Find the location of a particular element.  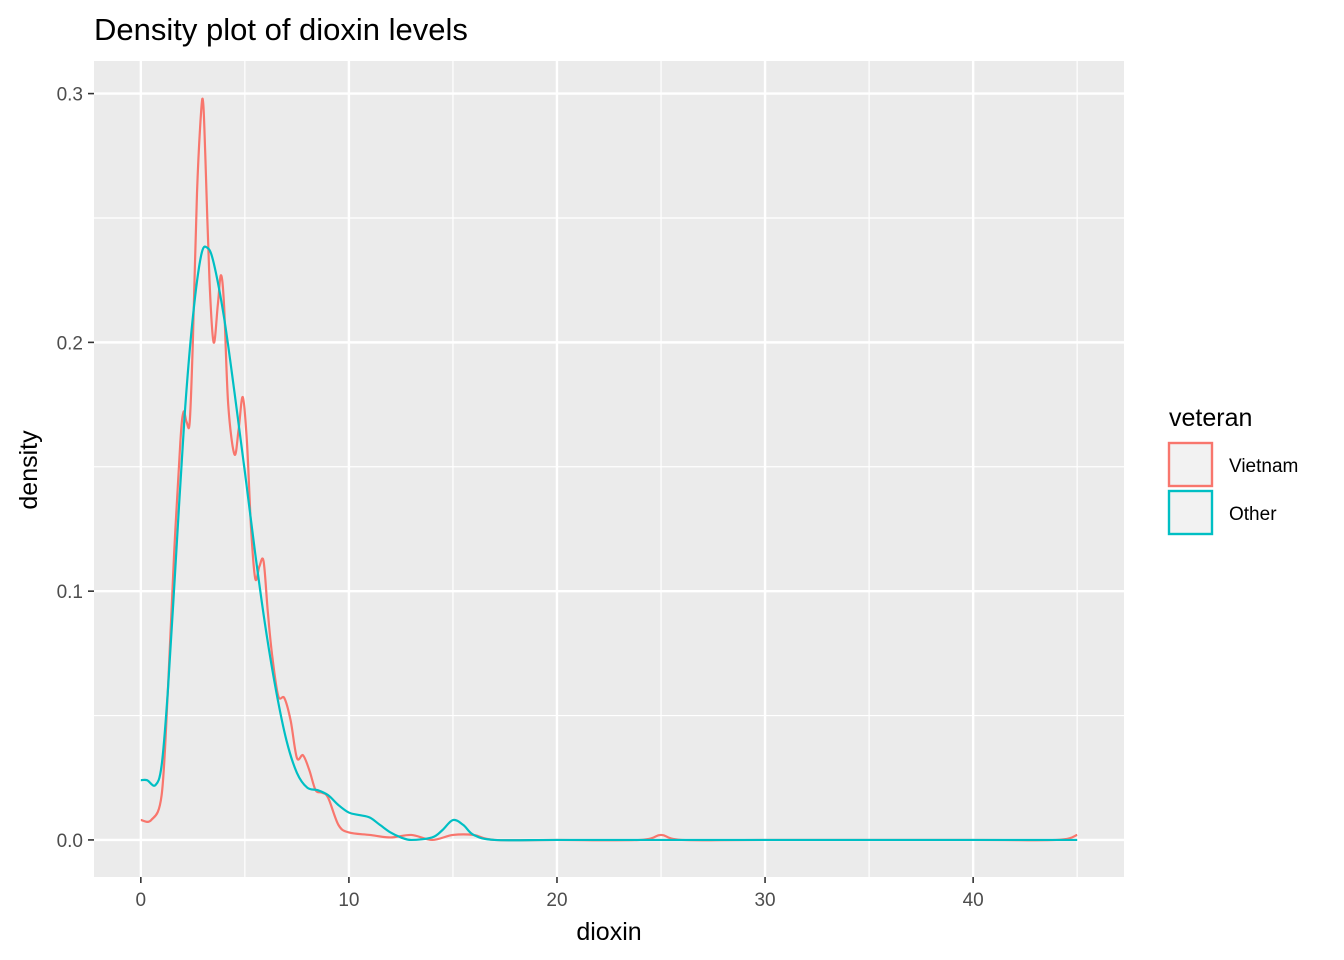

legend-key-vietnam is located at coordinates (1190, 464).